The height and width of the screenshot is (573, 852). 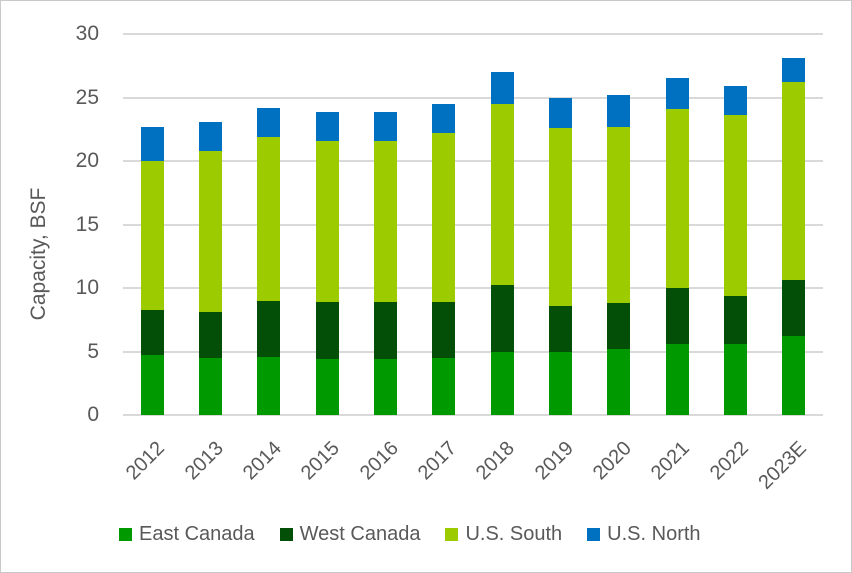 What do you see at coordinates (125, 534) in the screenshot?
I see `legend-swatch-east-canada` at bounding box center [125, 534].